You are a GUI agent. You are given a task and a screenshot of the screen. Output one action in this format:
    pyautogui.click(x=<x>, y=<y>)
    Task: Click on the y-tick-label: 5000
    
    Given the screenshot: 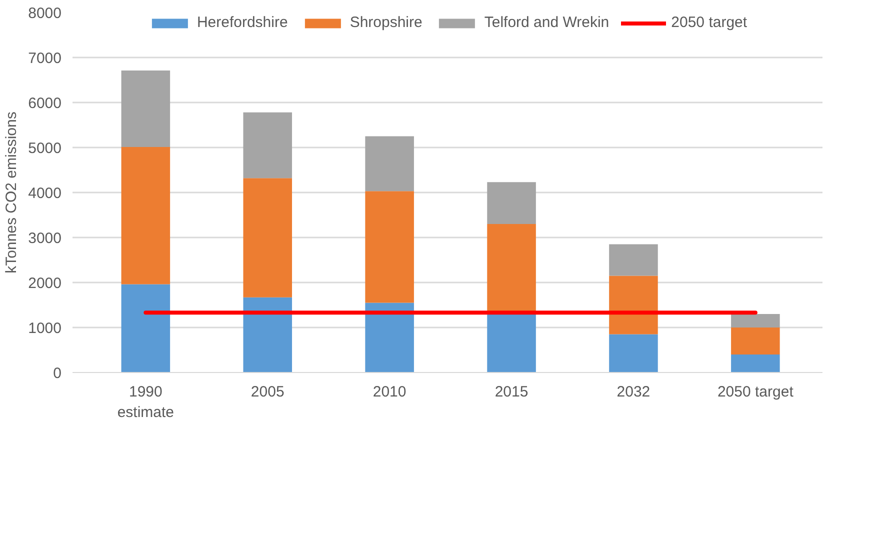 What is the action you would take?
    pyautogui.click(x=45, y=148)
    